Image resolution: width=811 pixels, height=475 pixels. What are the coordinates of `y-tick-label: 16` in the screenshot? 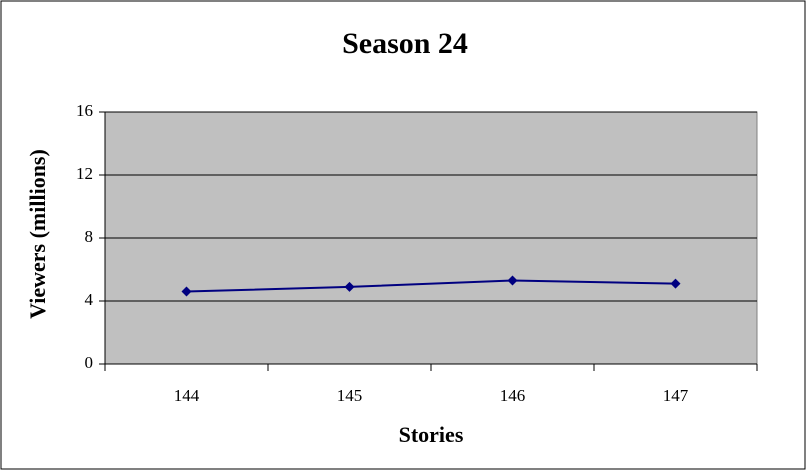 It's located at (84, 110).